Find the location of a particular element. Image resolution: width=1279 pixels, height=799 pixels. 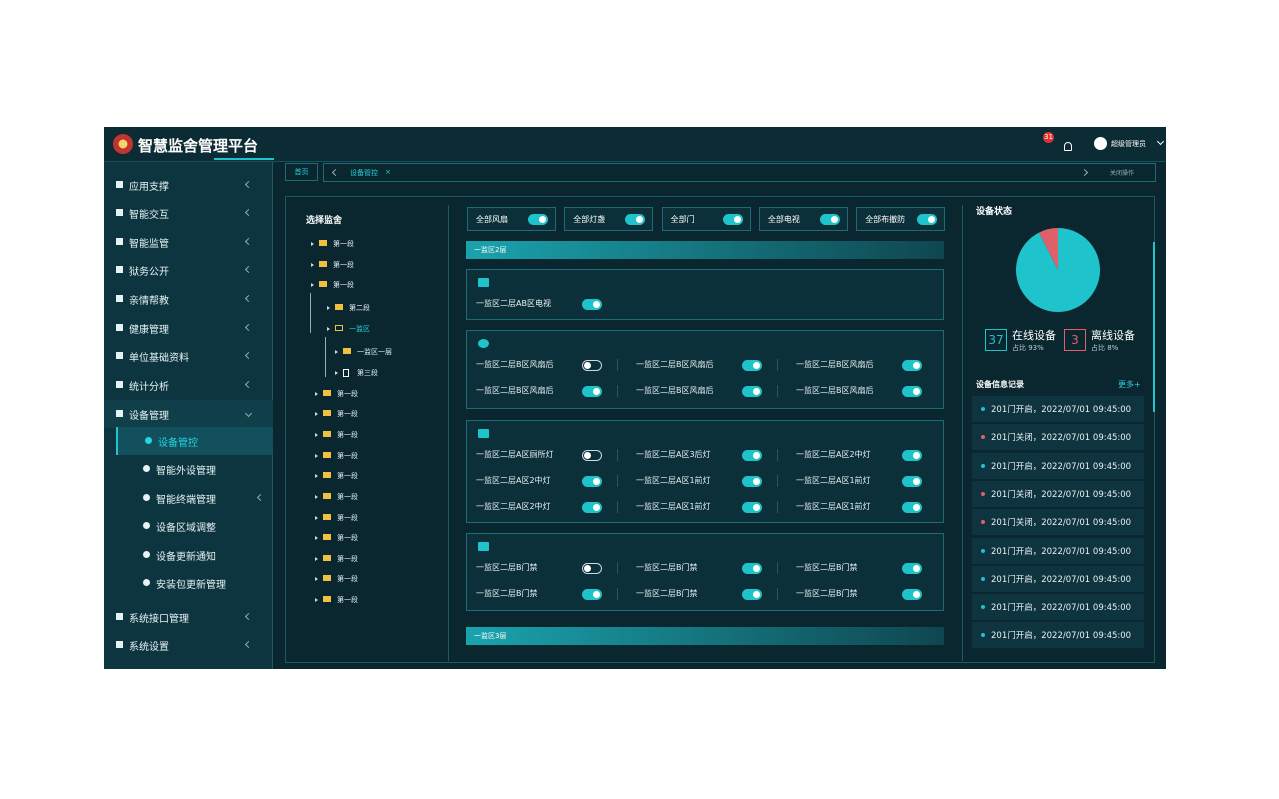

tree-panel is located at coordinates (371, 433).